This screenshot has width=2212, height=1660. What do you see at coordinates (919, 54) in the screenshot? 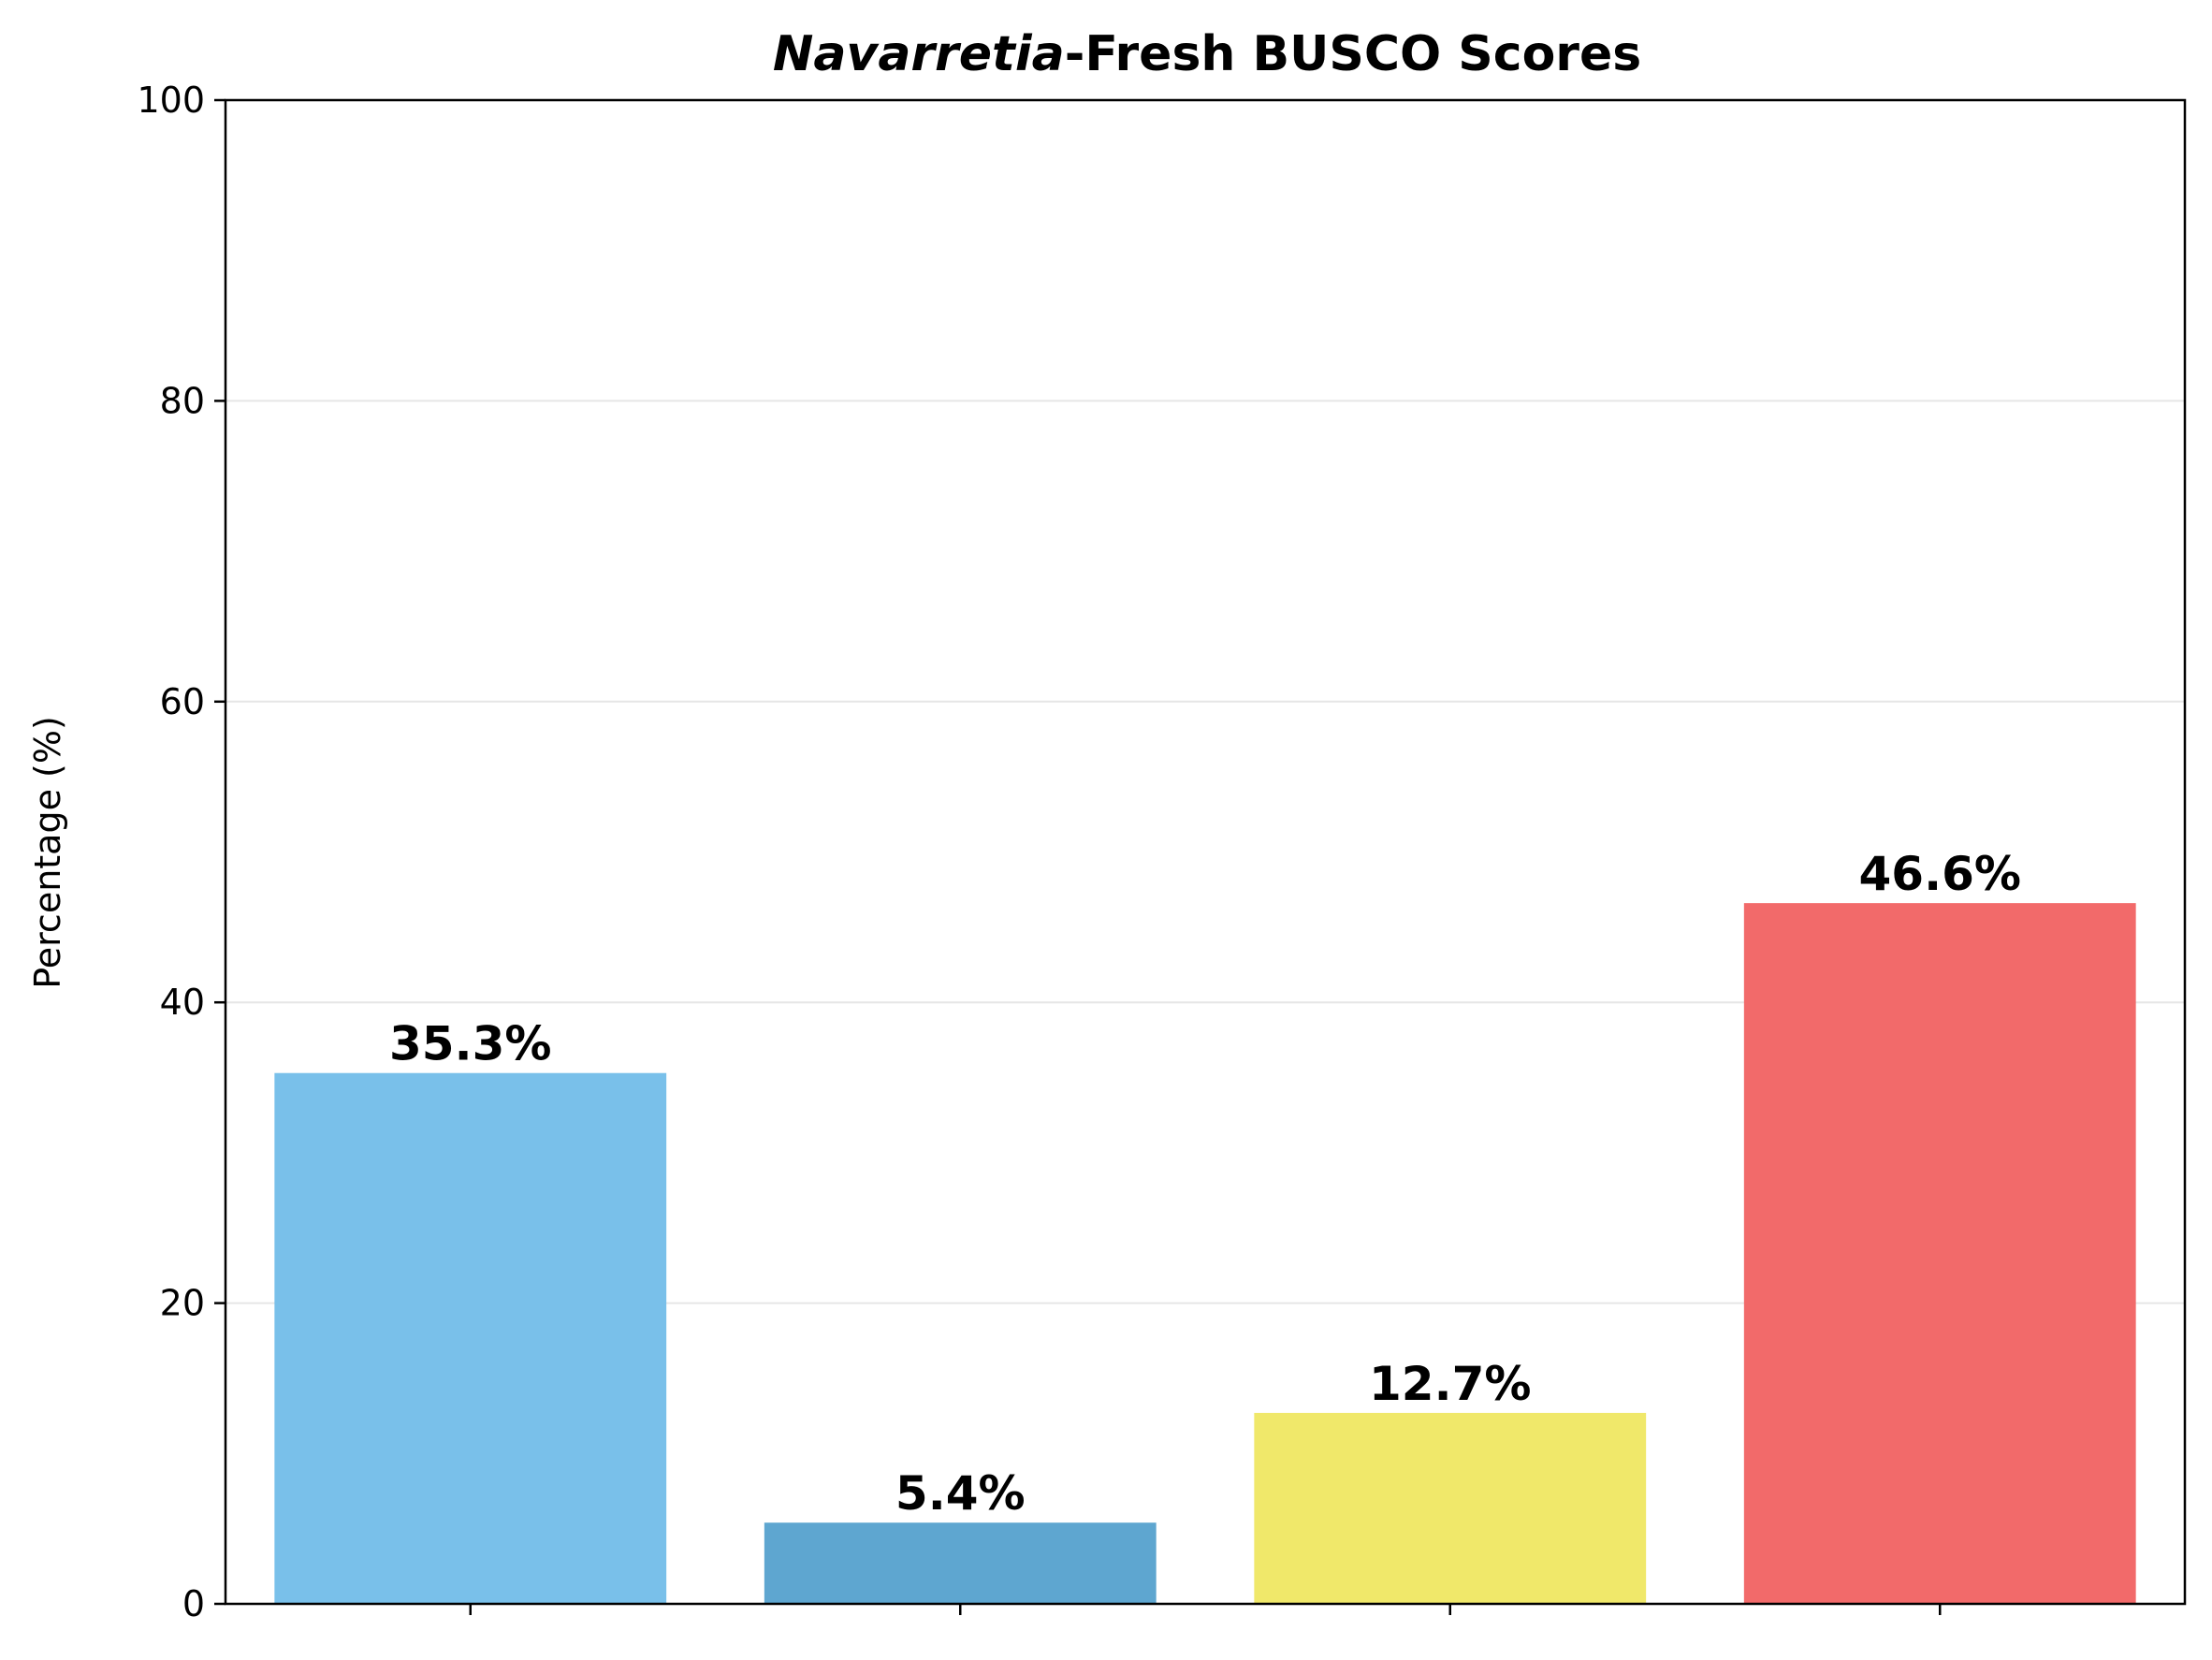
I see `chart-title-italic: Navarretia` at bounding box center [919, 54].